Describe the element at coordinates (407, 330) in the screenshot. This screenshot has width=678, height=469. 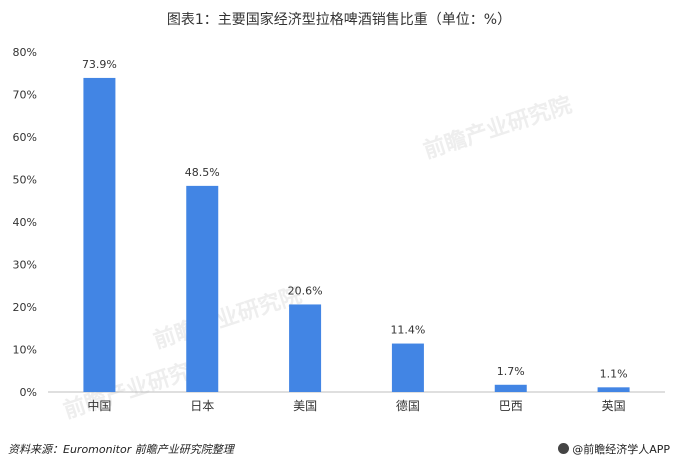
I see `data-label: 11.4%` at that location.